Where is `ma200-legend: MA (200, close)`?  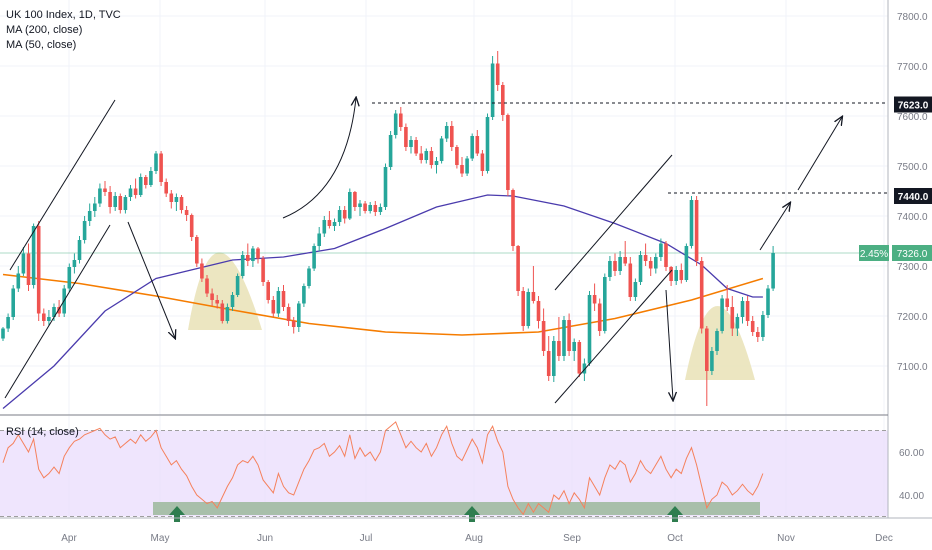 ma200-legend: MA (200, close) is located at coordinates (44, 30).